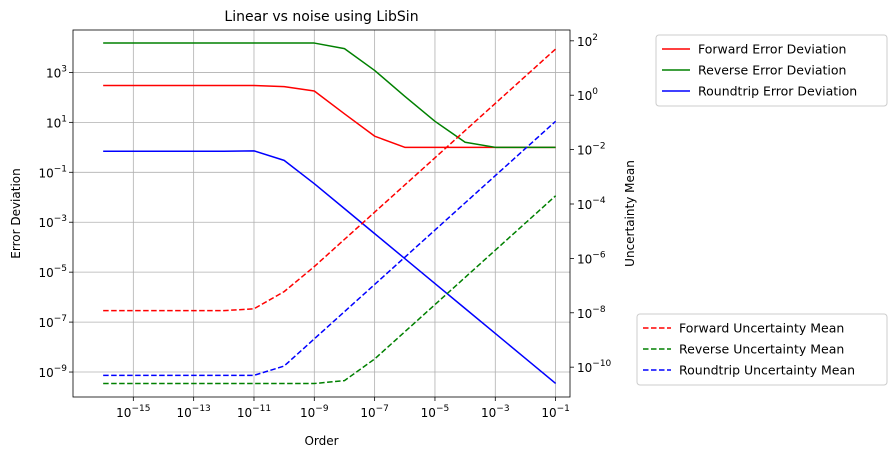  I want to click on y2-tick-label: 10⁻⁶, so click(591, 258).